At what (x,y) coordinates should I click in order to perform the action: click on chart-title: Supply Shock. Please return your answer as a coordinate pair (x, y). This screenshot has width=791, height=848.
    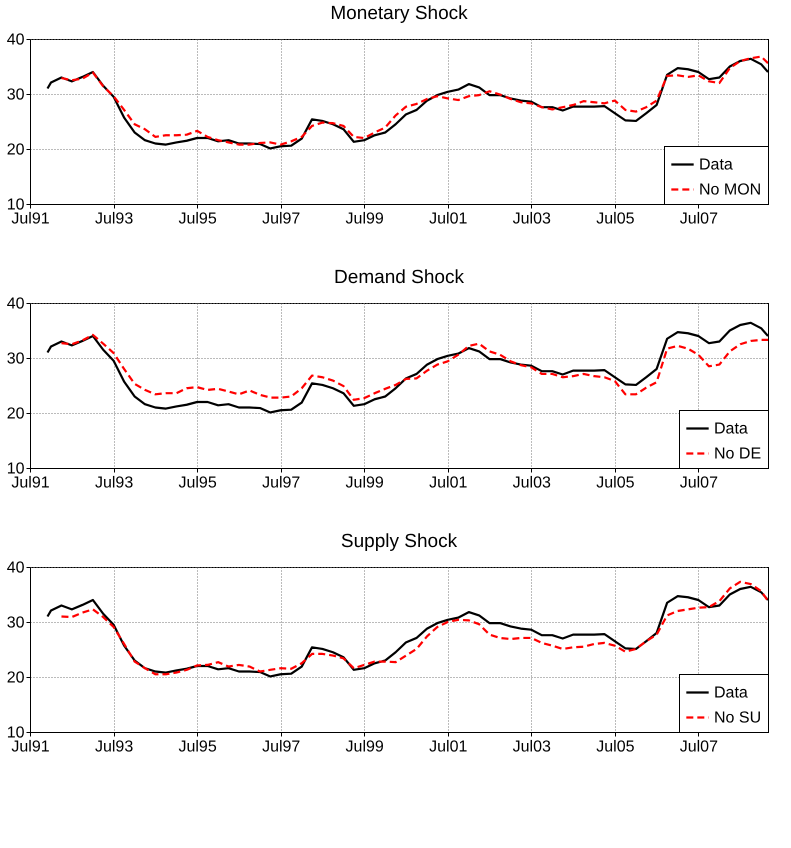
    Looking at the image, I should click on (399, 541).